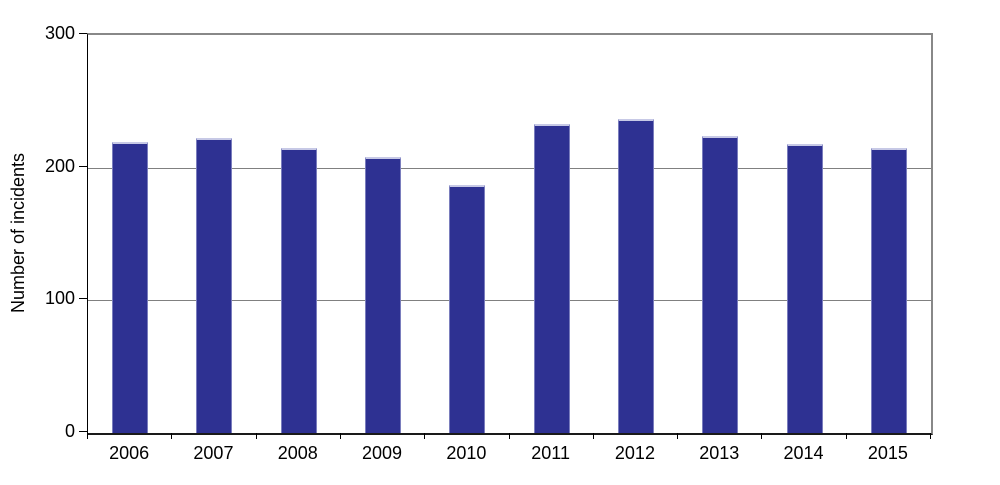  Describe the element at coordinates (214, 285) in the screenshot. I see `bar-2007` at that location.